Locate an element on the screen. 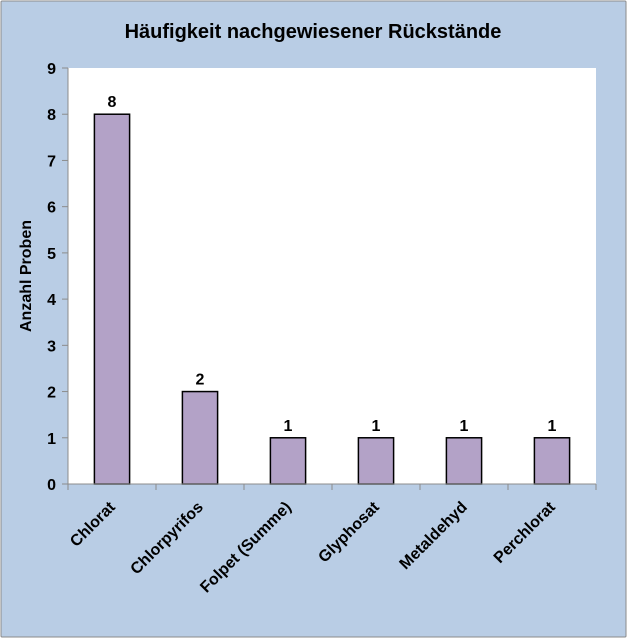 The height and width of the screenshot is (644, 627). y-tick-label: 8 is located at coordinates (51, 115).